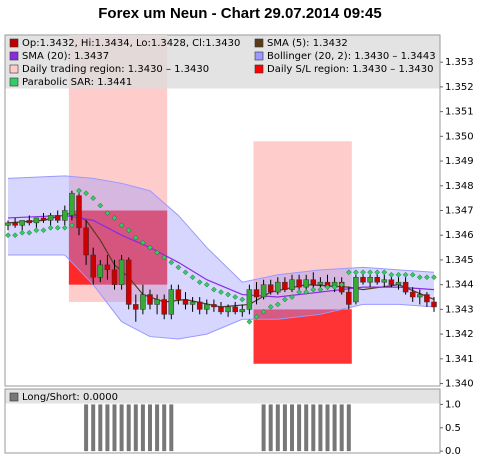 The height and width of the screenshot is (457, 480). Describe the element at coordinates (239, 13) in the screenshot. I see `chart-title: Forex um Neun - Chart 29.07.2014 09:45` at that location.